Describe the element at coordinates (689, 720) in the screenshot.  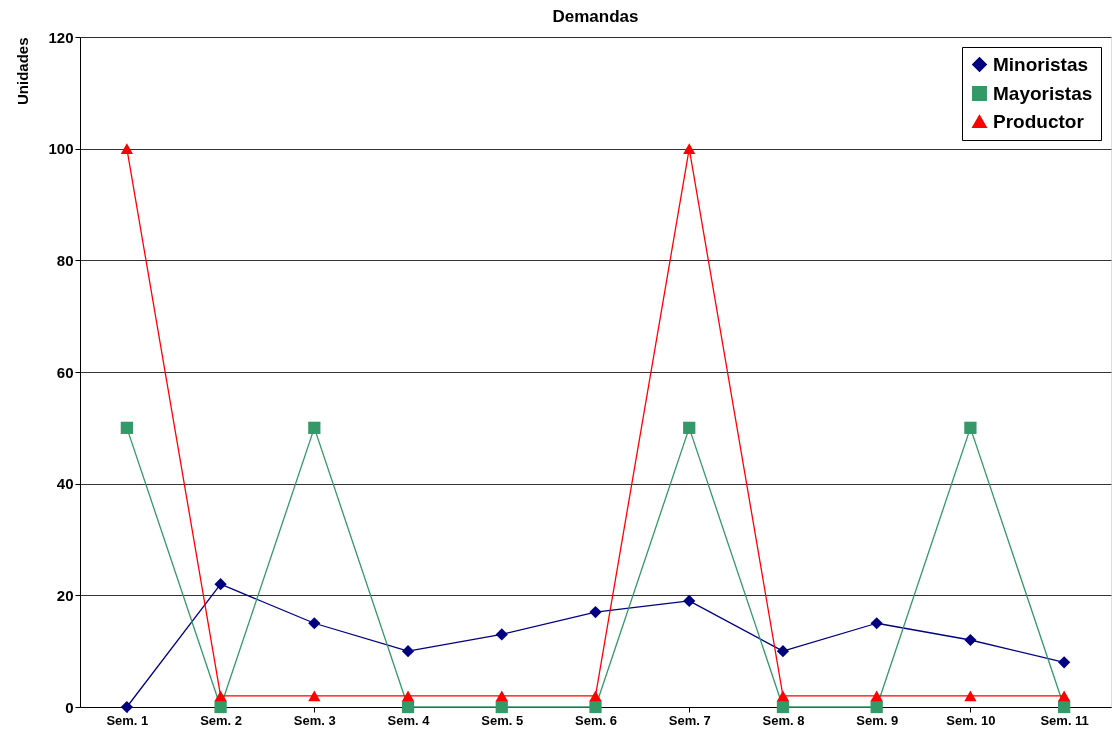
I see `x-tick-label: Sem. 7` at that location.